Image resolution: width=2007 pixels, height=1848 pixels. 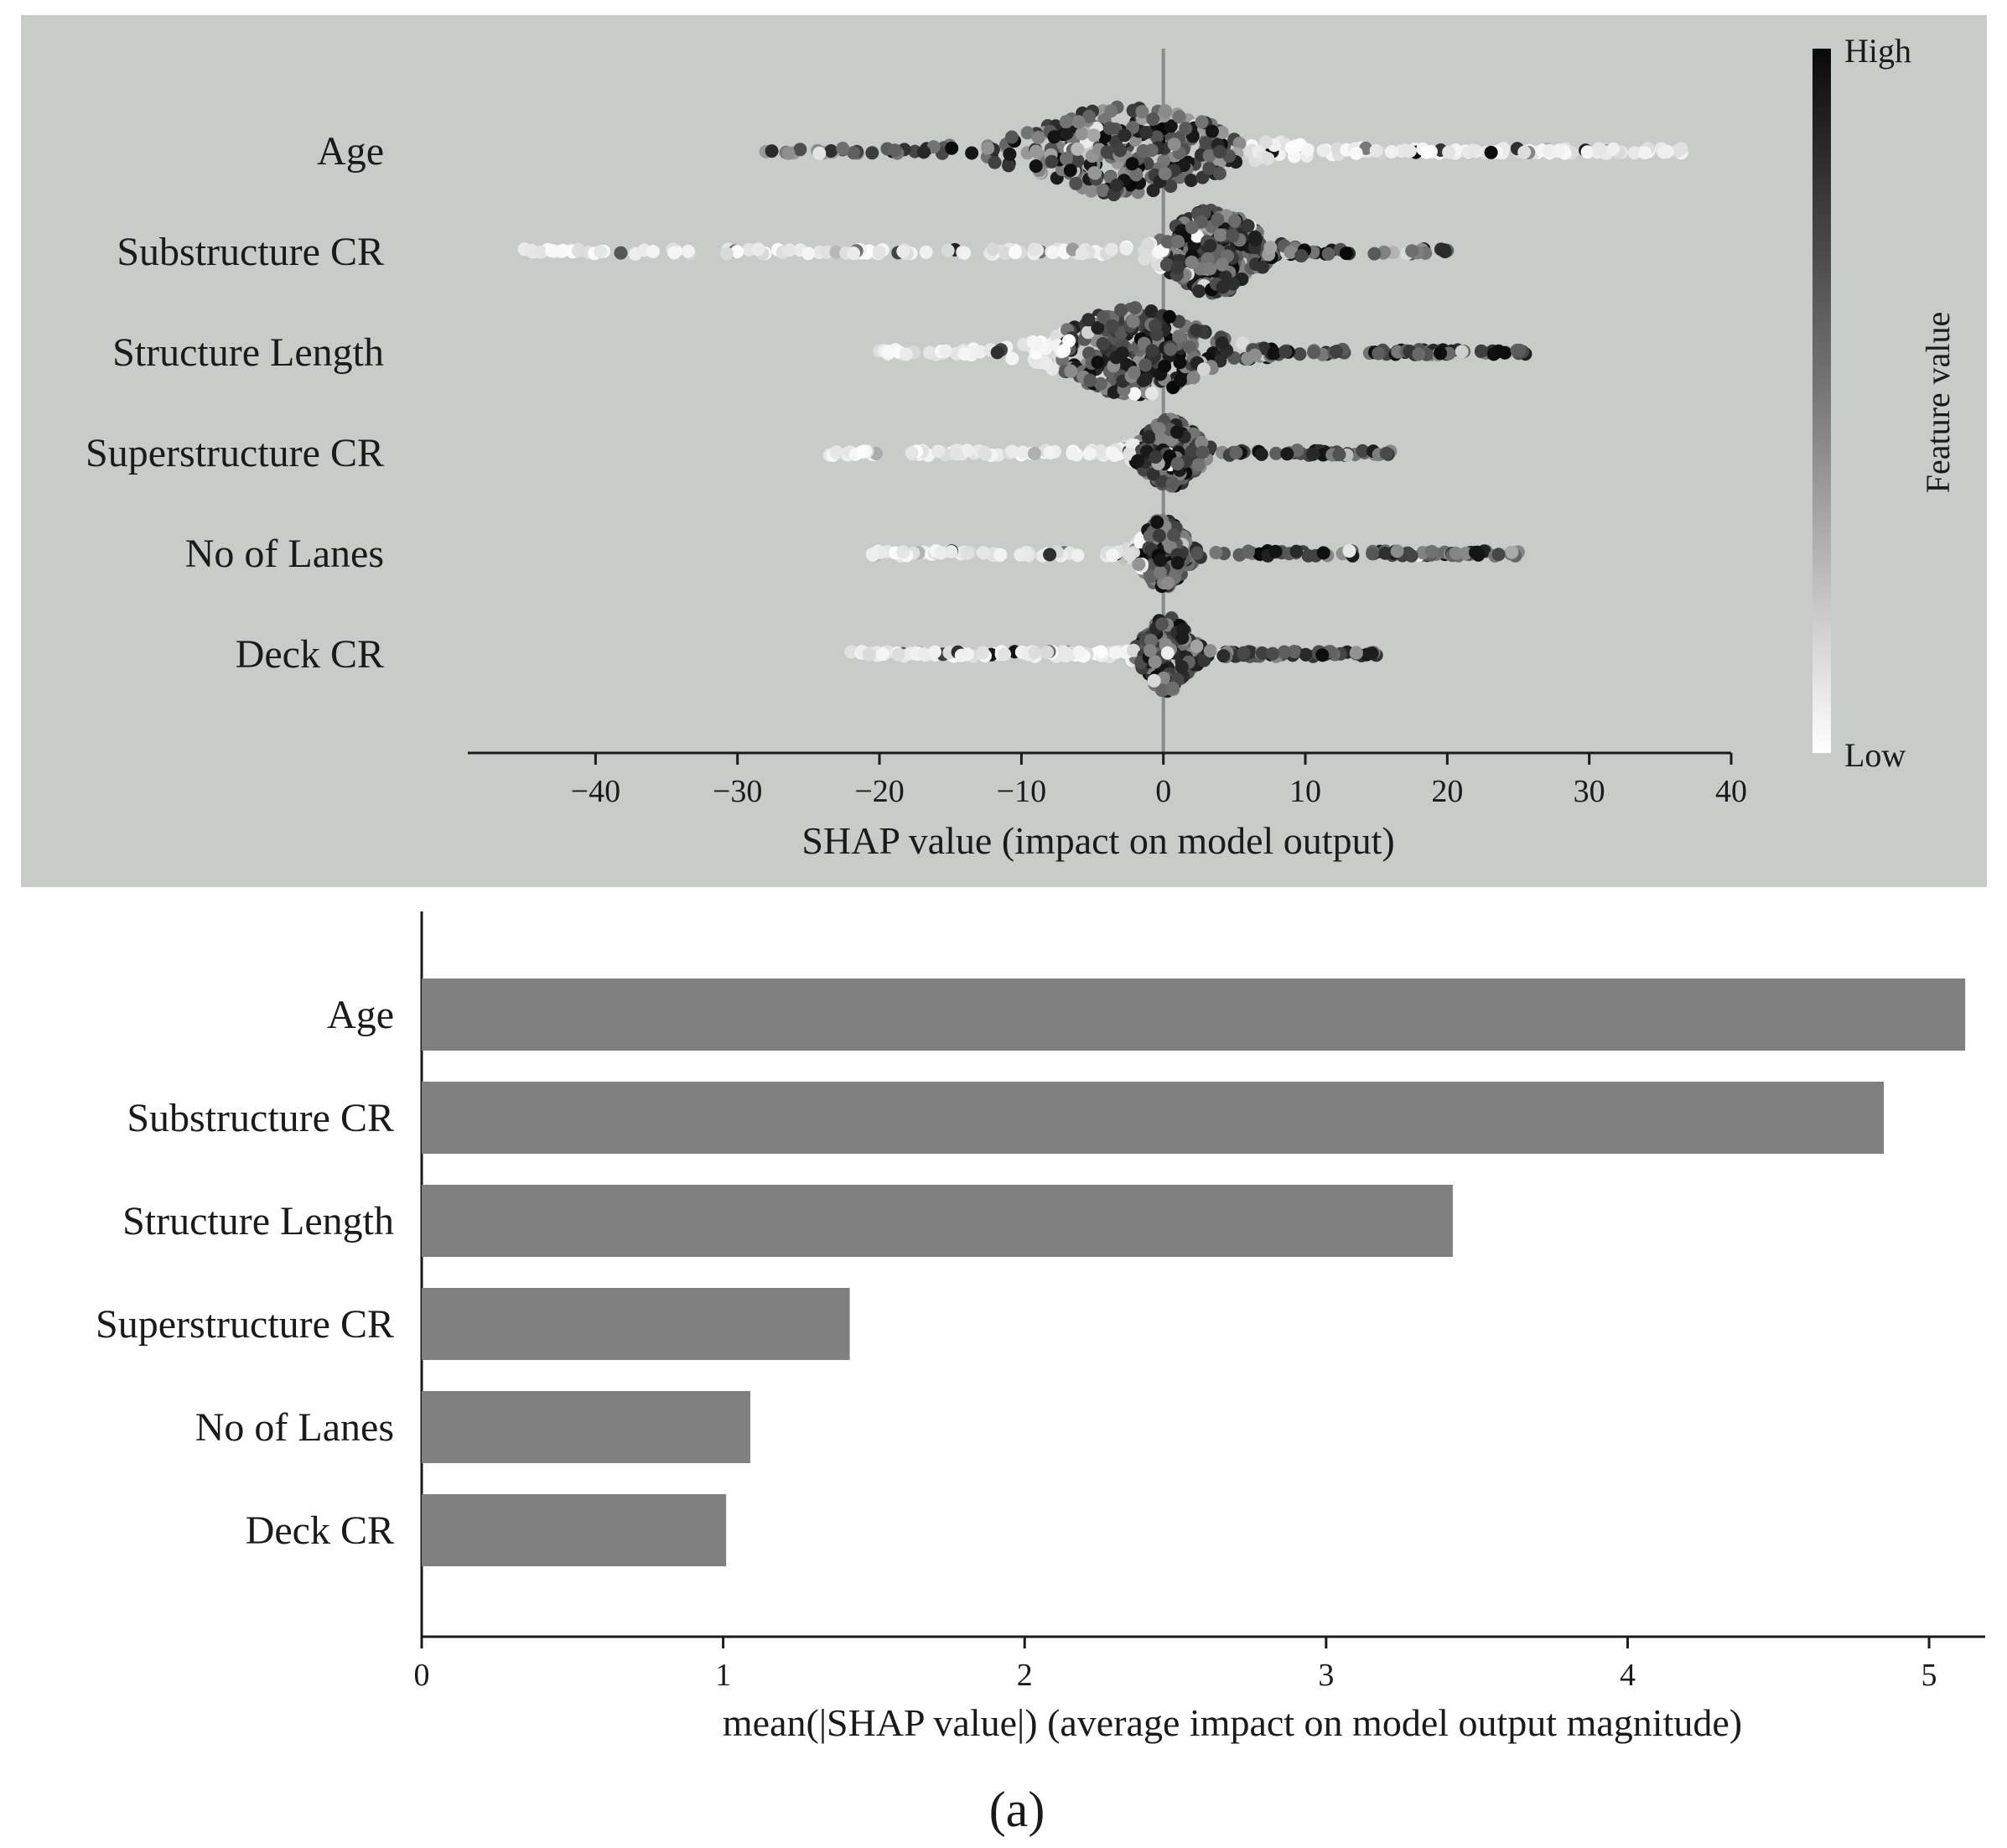 I want to click on bar-label-substructure-cr: Substructure CR, so click(x=260, y=1118).